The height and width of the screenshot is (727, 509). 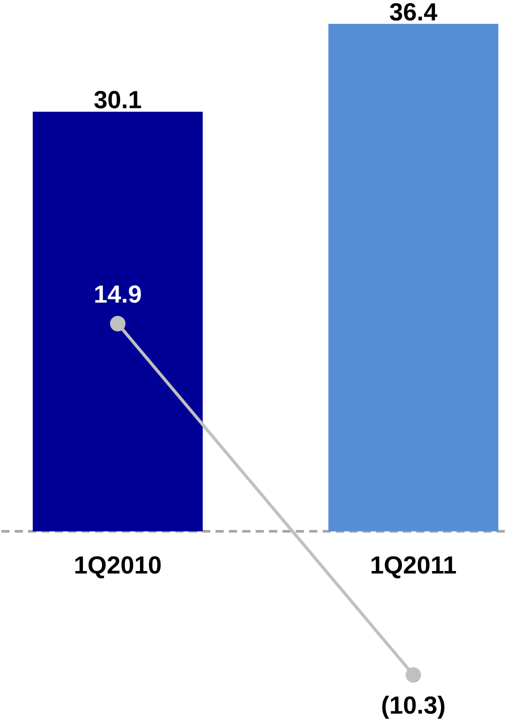 What do you see at coordinates (118, 567) in the screenshot?
I see `x-tick-label: 1Q2010` at bounding box center [118, 567].